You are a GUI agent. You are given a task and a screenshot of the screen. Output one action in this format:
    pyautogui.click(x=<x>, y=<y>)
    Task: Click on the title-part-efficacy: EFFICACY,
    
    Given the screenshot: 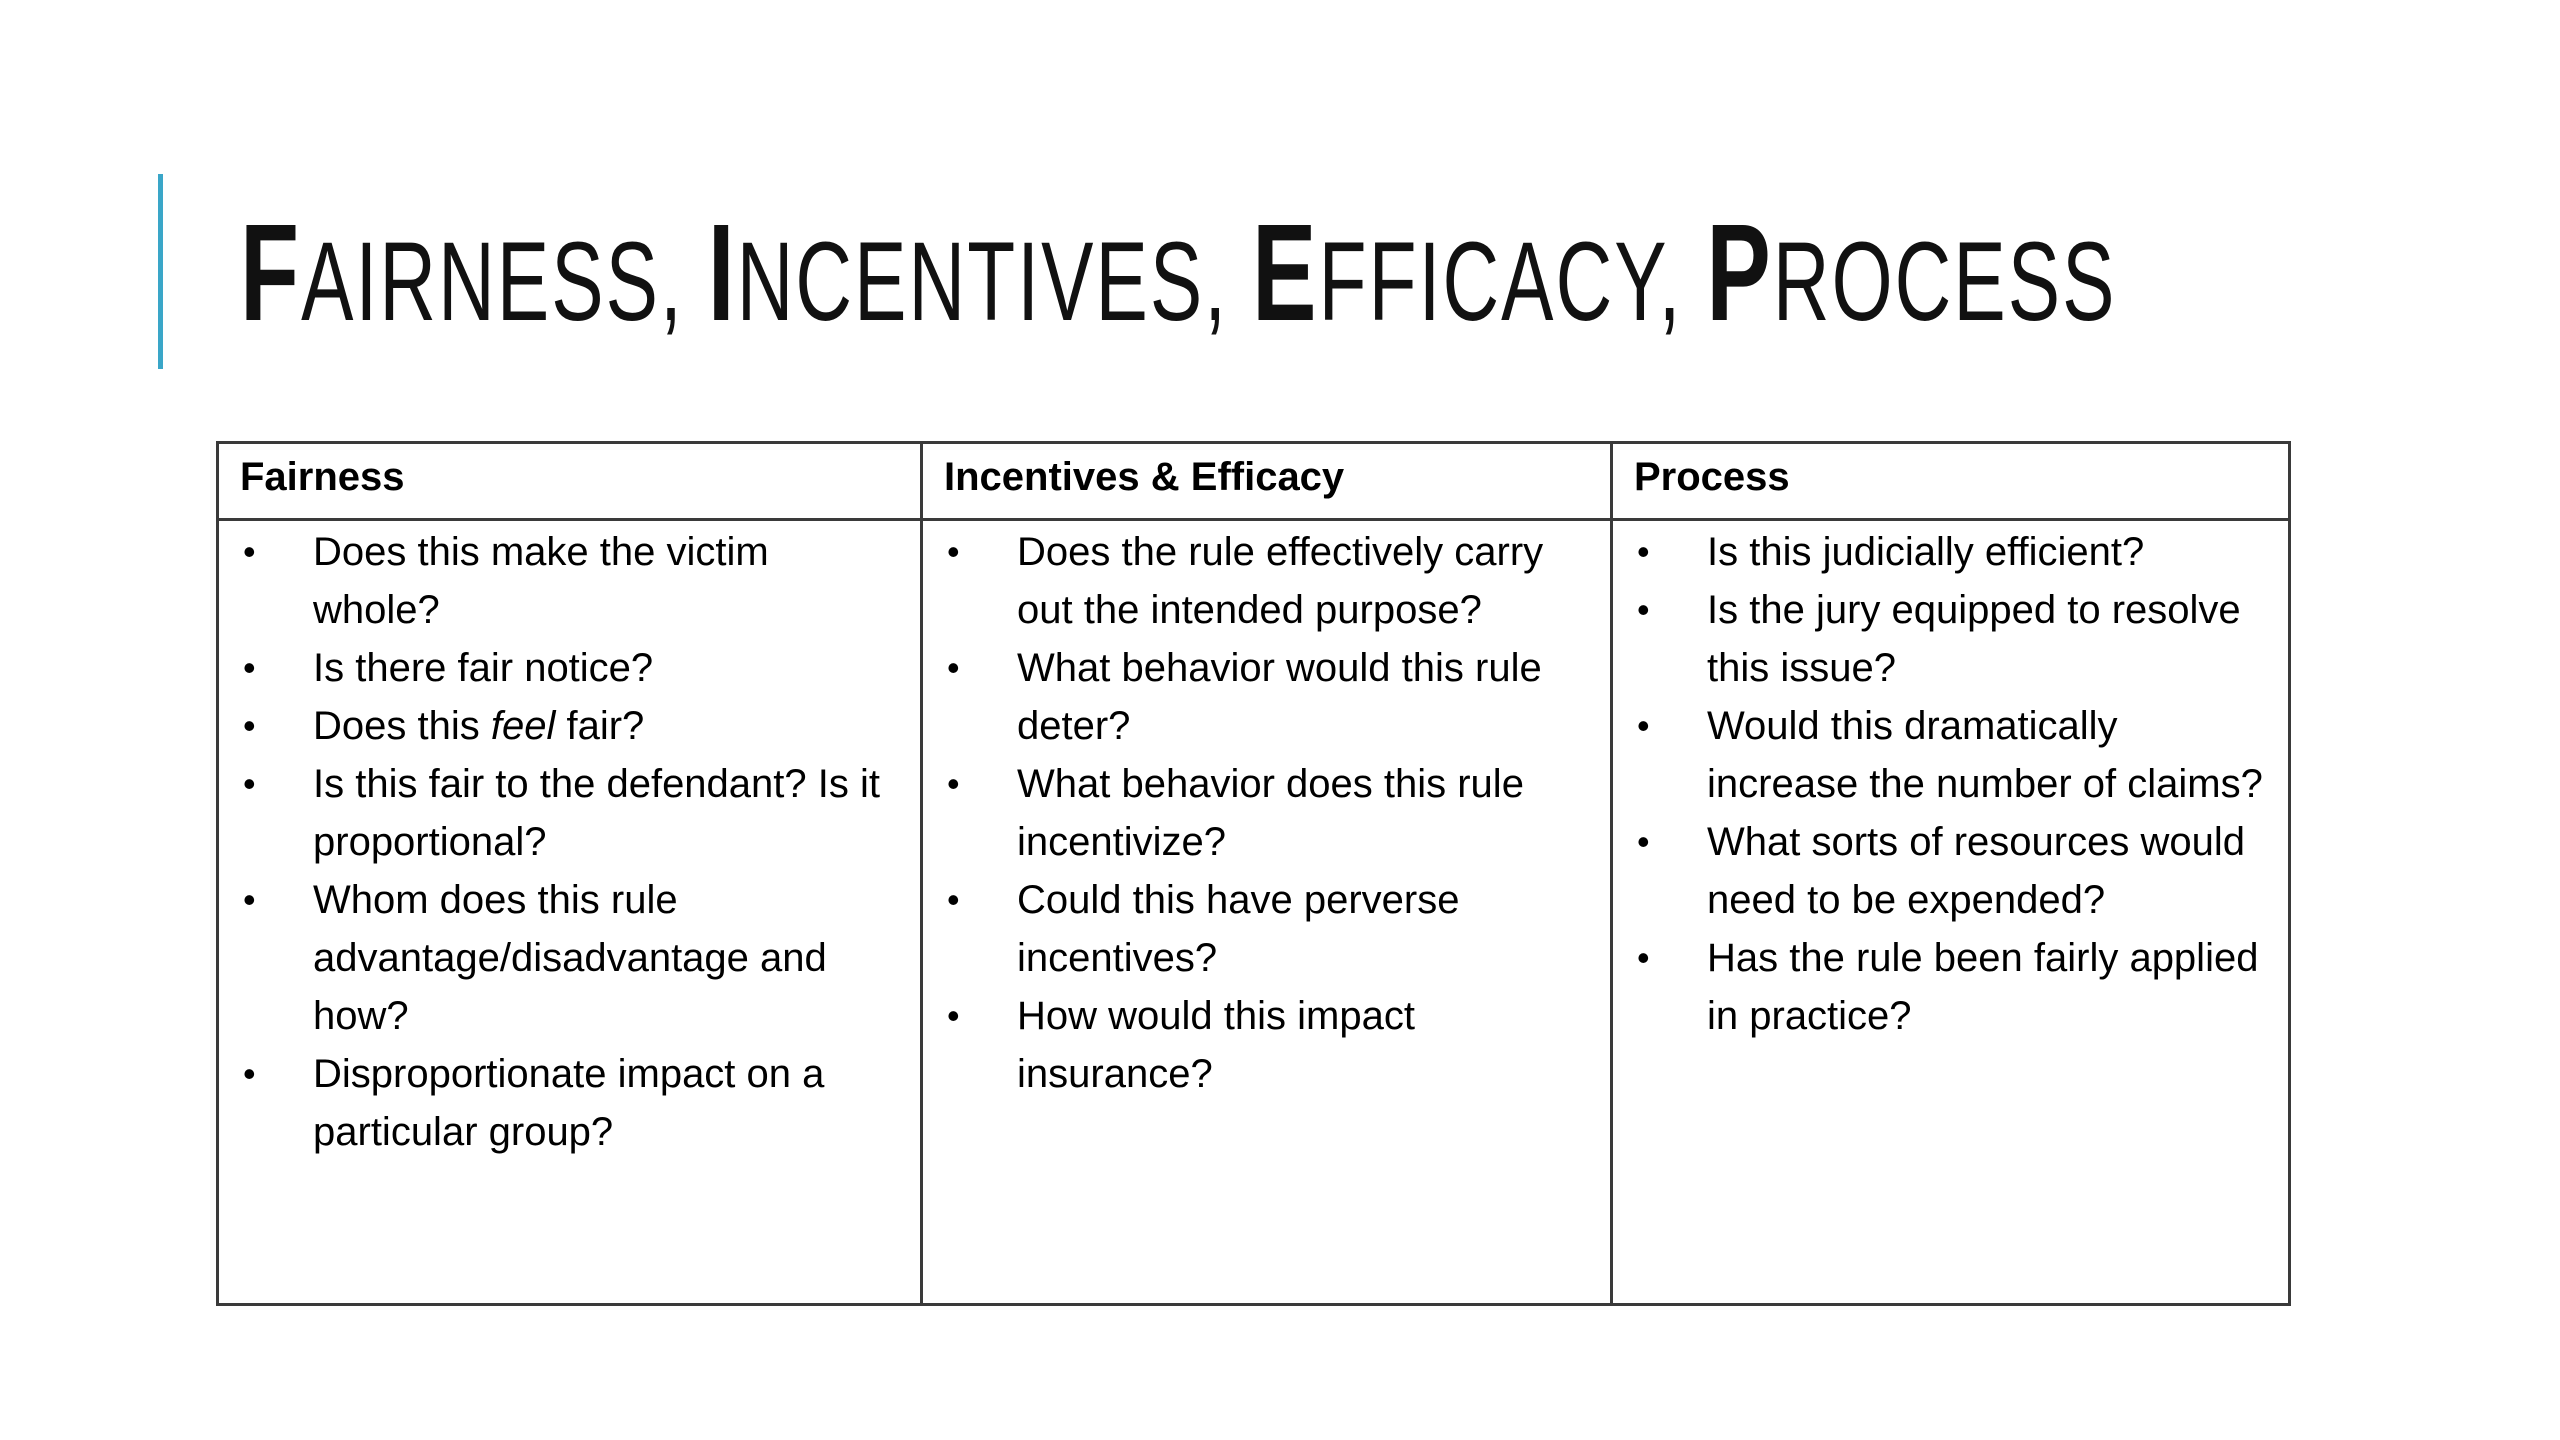 What is the action you would take?
    pyautogui.click(x=1479, y=273)
    